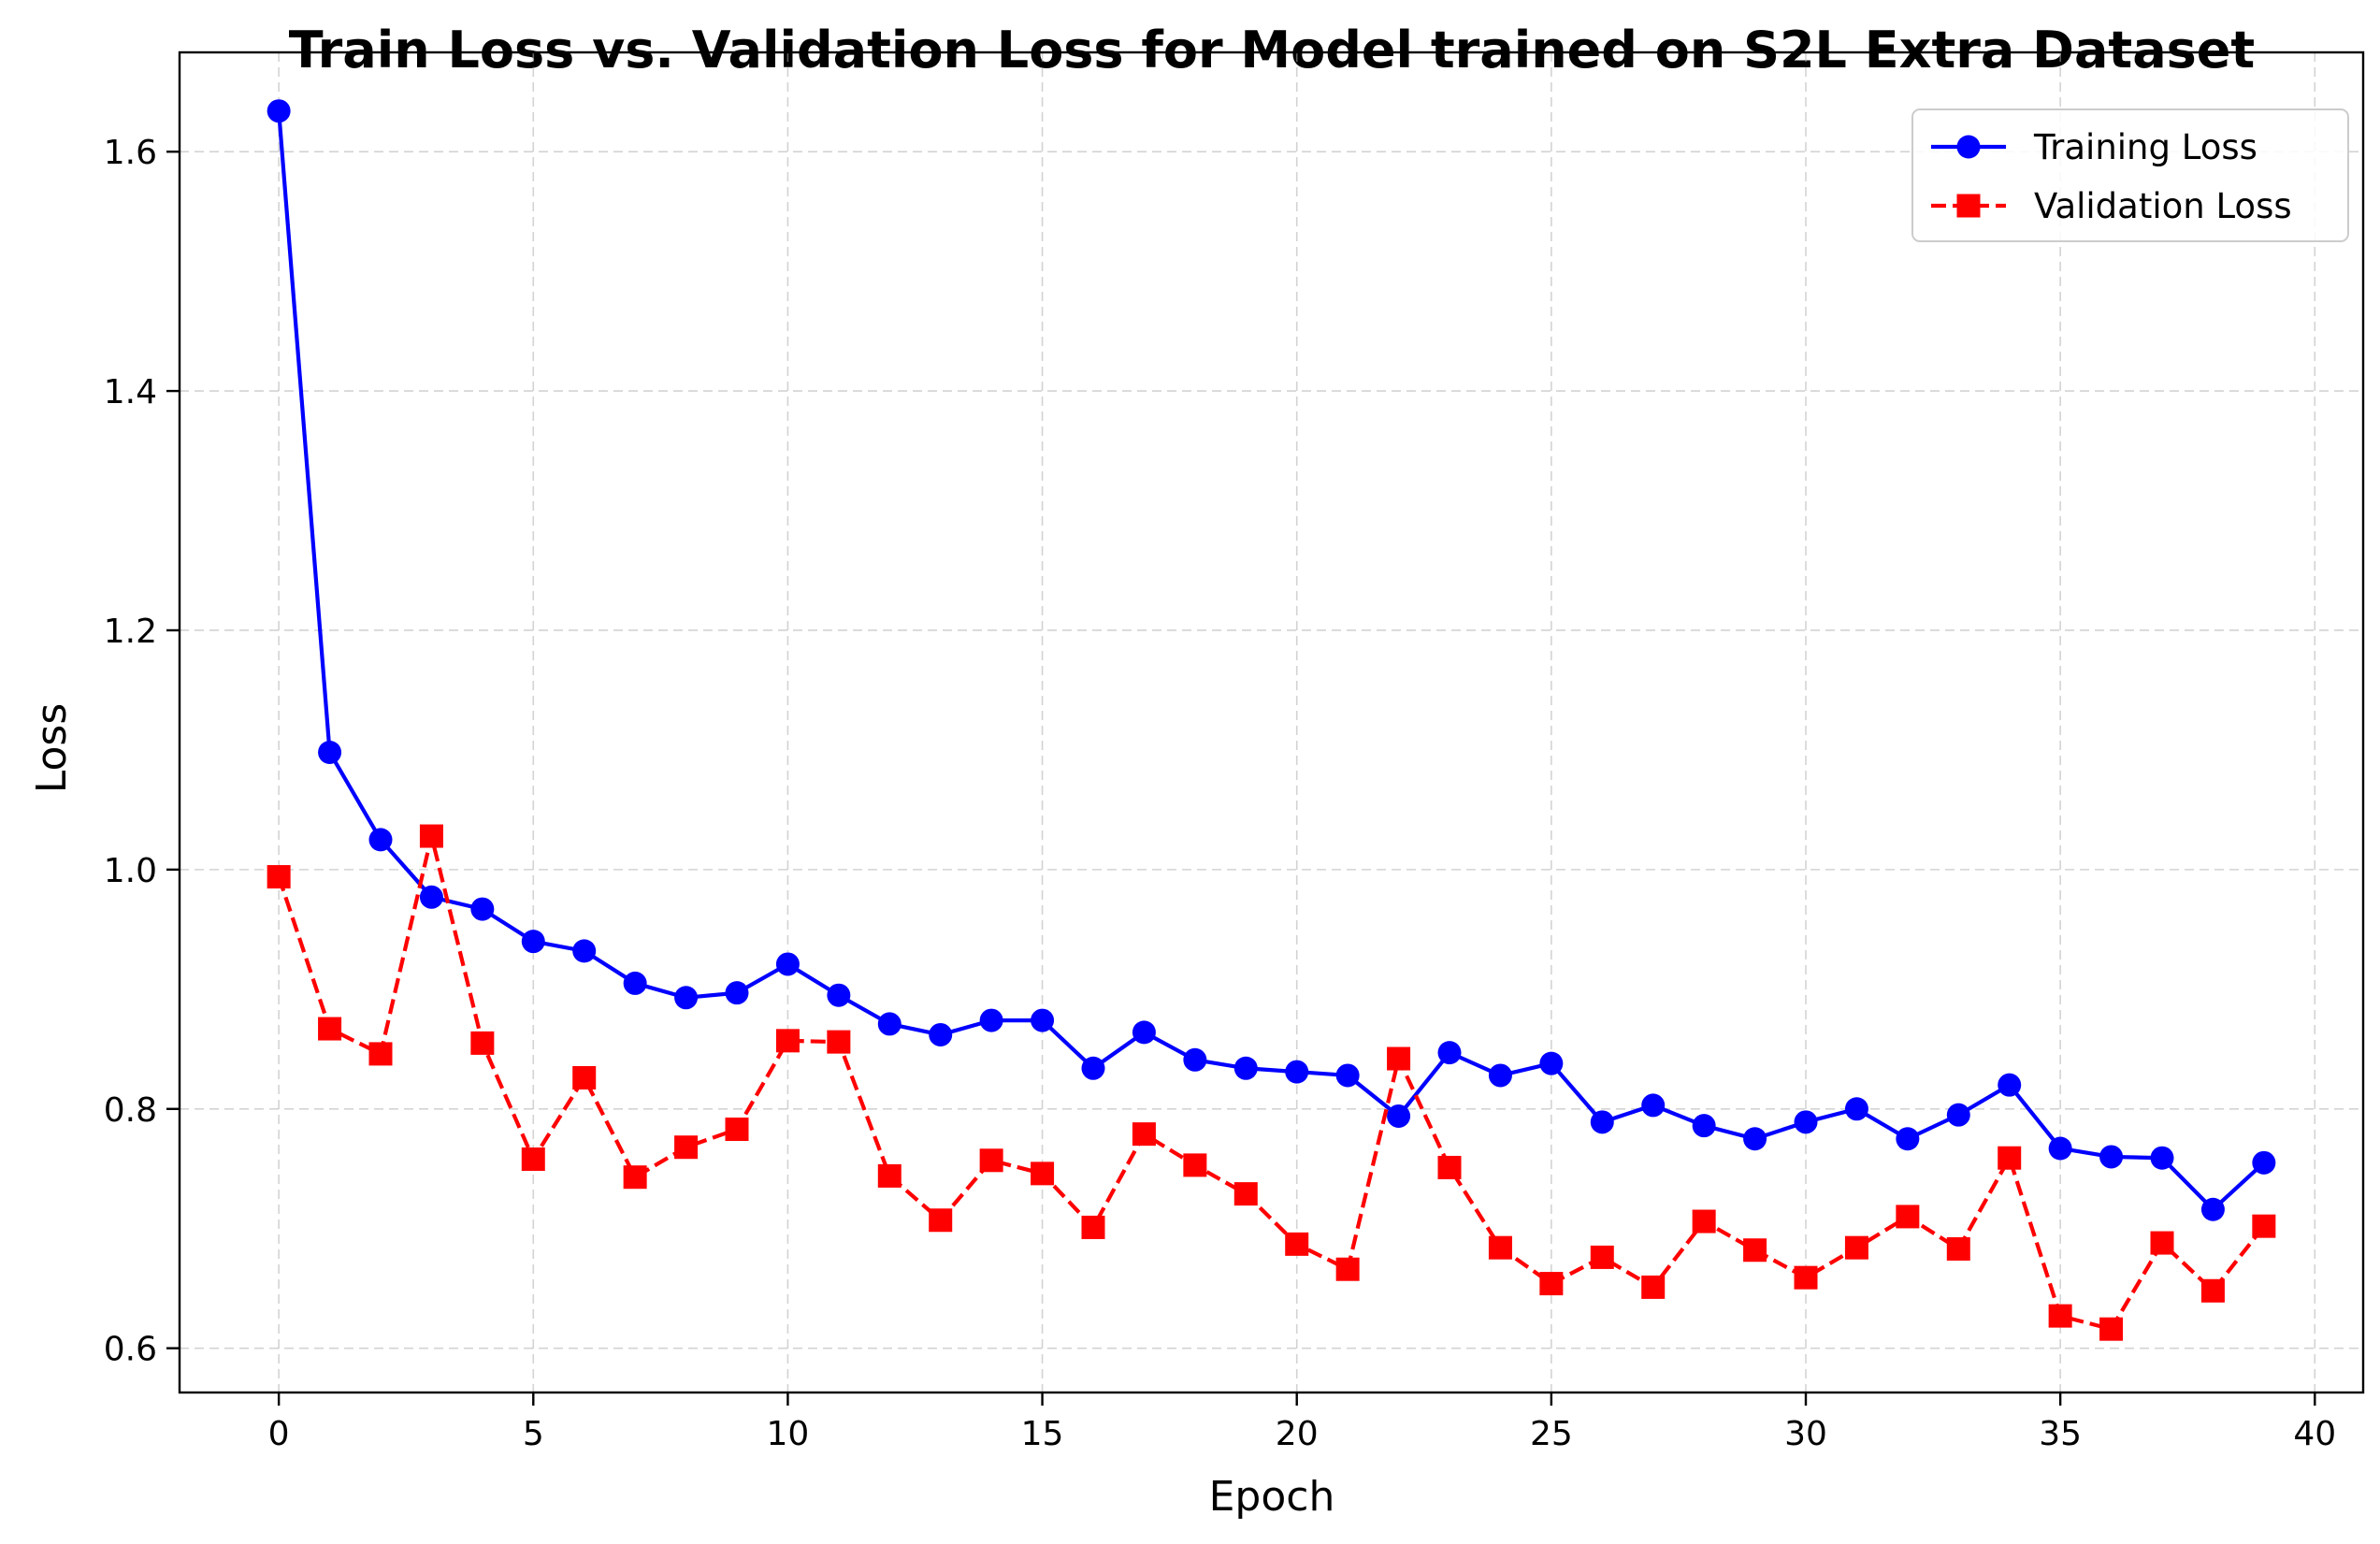  What do you see at coordinates (130, 153) in the screenshot?
I see `y-tick-label: 1.6` at bounding box center [130, 153].